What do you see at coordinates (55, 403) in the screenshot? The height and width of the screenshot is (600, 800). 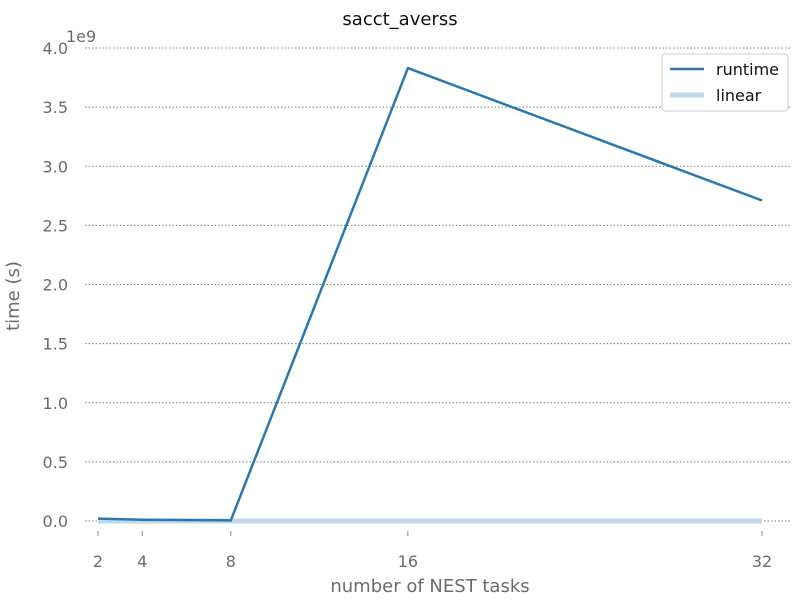 I see `y-tick-label: 1.0` at bounding box center [55, 403].